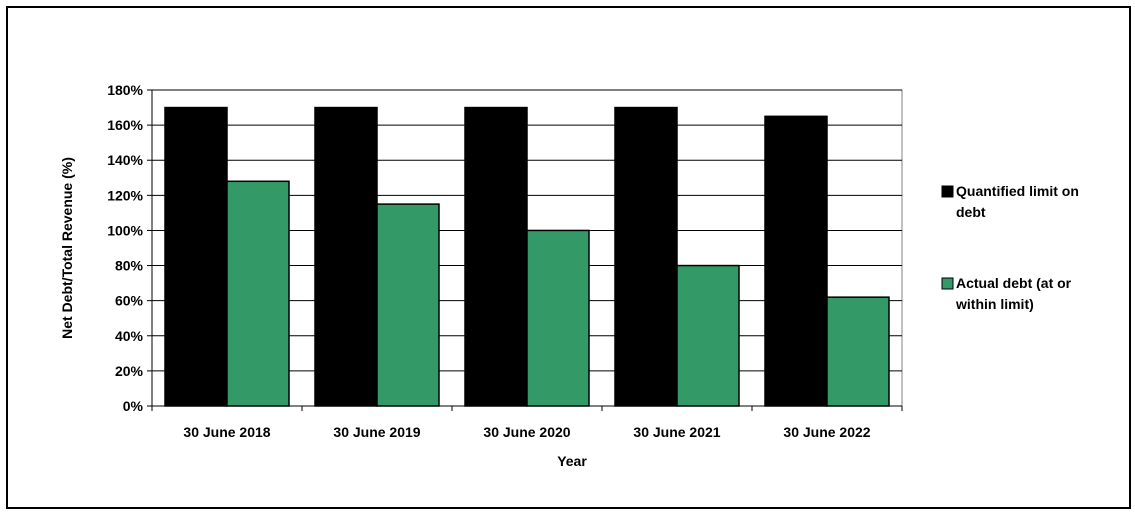 The height and width of the screenshot is (513, 1135). I want to click on x-tick-label: 30 June 2018, so click(226, 432).